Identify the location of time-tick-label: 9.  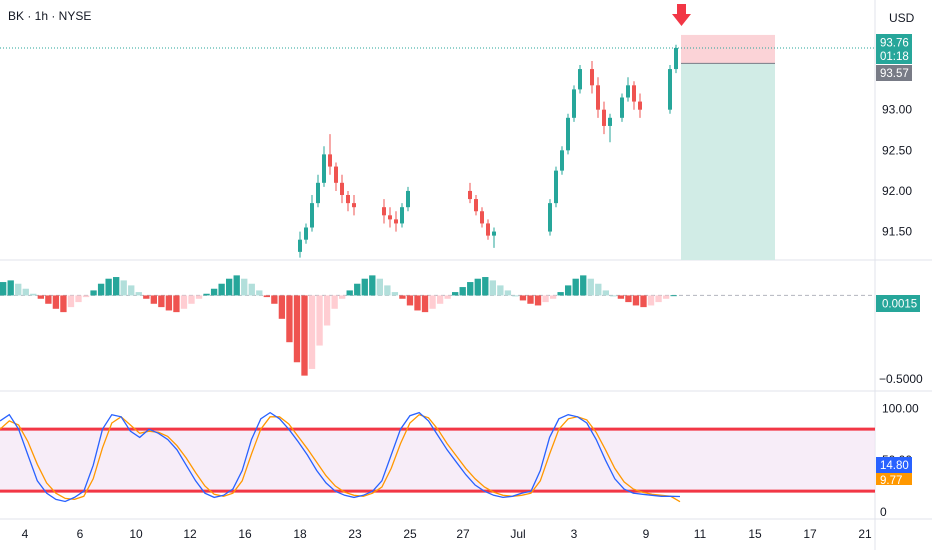
(646, 534).